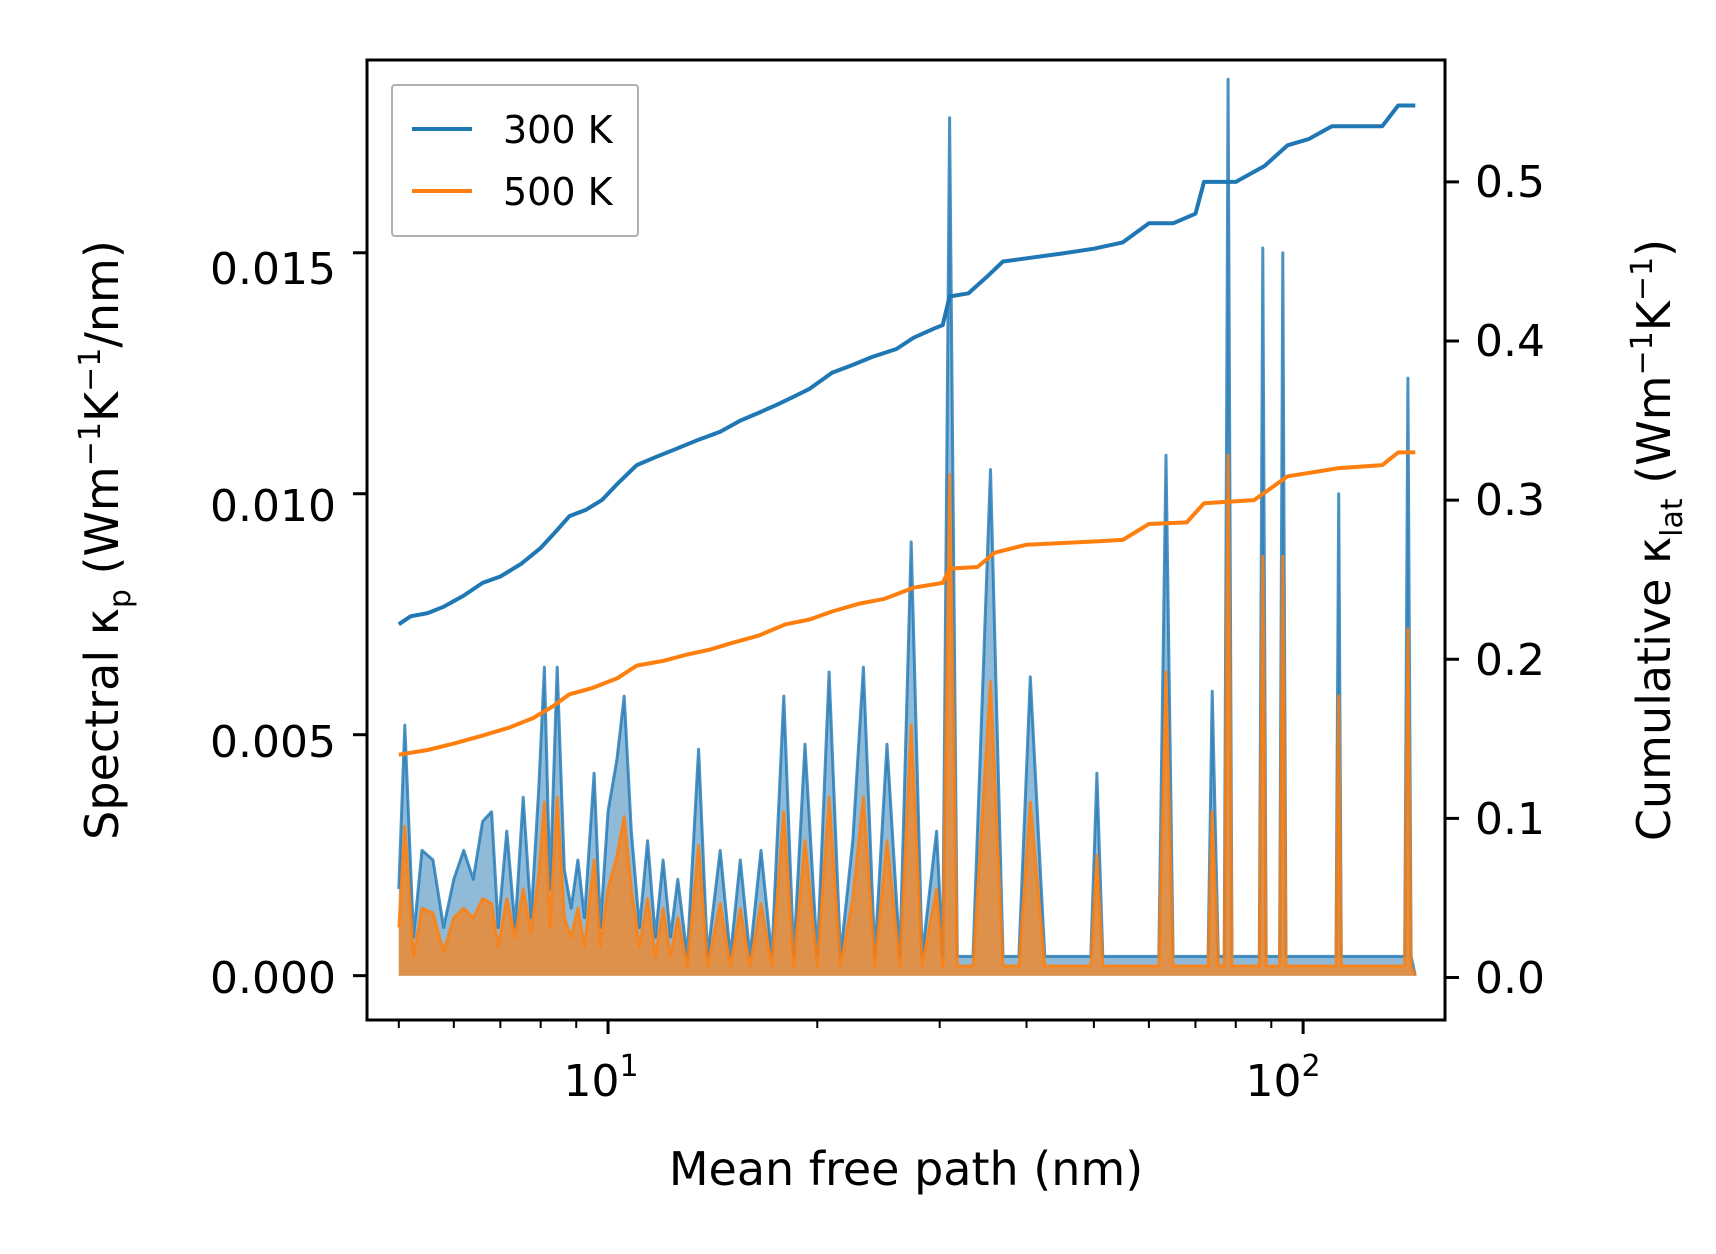 The width and height of the screenshot is (1716, 1254). I want to click on y-right-tick-label-2: 0.2, so click(1510, 660).